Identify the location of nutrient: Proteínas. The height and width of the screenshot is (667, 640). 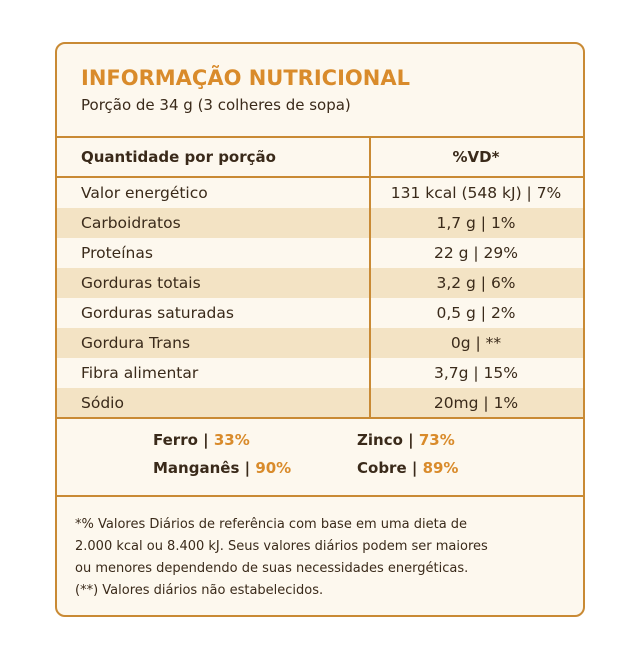
(117, 253).